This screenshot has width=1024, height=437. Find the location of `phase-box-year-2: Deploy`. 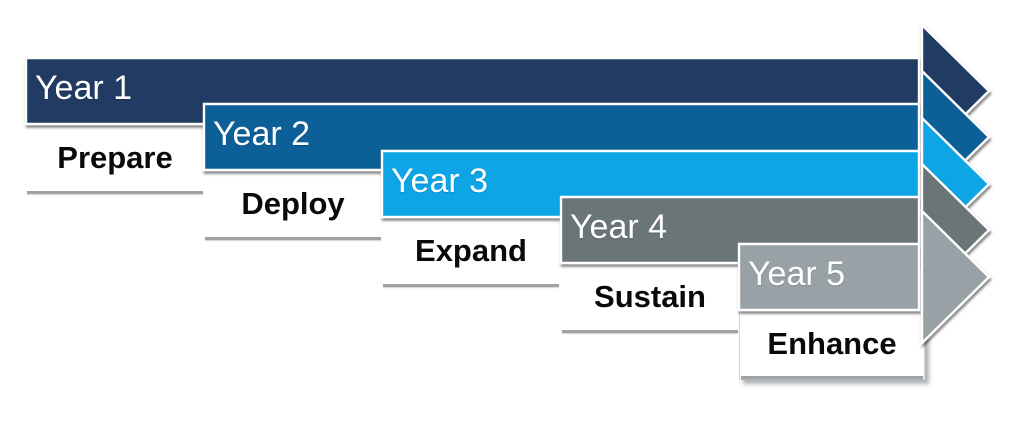

phase-box-year-2: Deploy is located at coordinates (293, 205).